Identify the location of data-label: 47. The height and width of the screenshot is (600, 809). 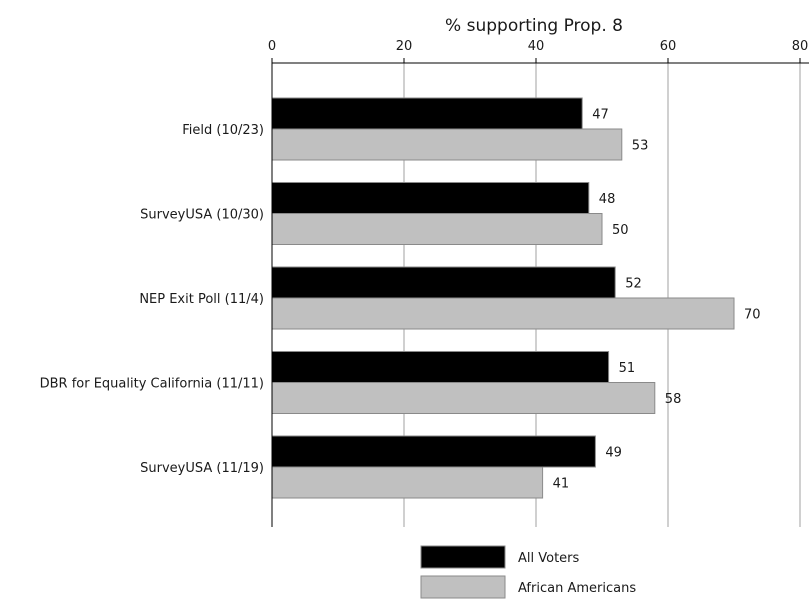
(600, 115).